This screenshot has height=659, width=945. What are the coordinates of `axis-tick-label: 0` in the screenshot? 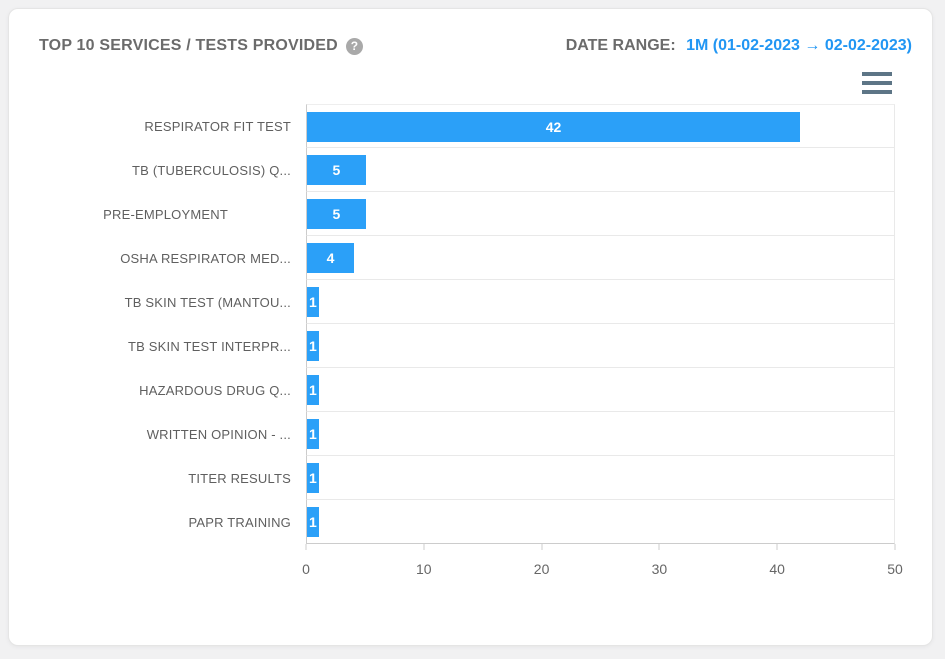 It's located at (306, 569).